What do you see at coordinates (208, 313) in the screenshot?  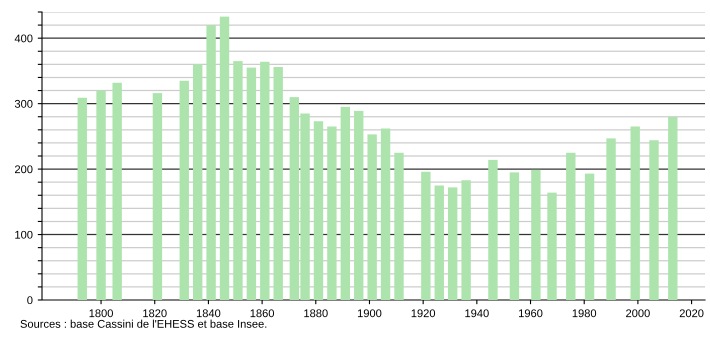 I see `x-tick-label: 1840` at bounding box center [208, 313].